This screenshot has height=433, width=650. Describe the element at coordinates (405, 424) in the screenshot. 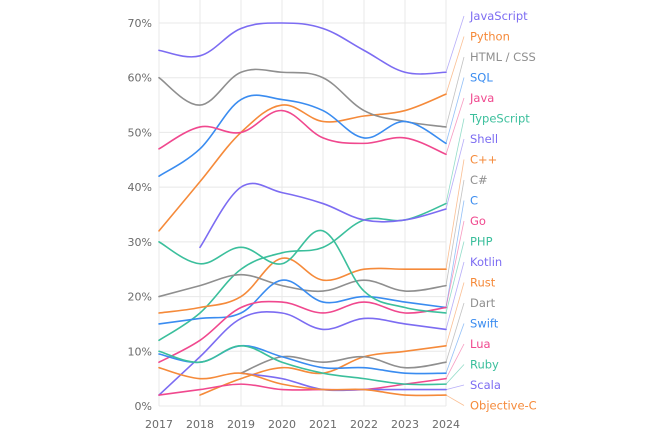

I see `x-tick-label: 2023` at that location.